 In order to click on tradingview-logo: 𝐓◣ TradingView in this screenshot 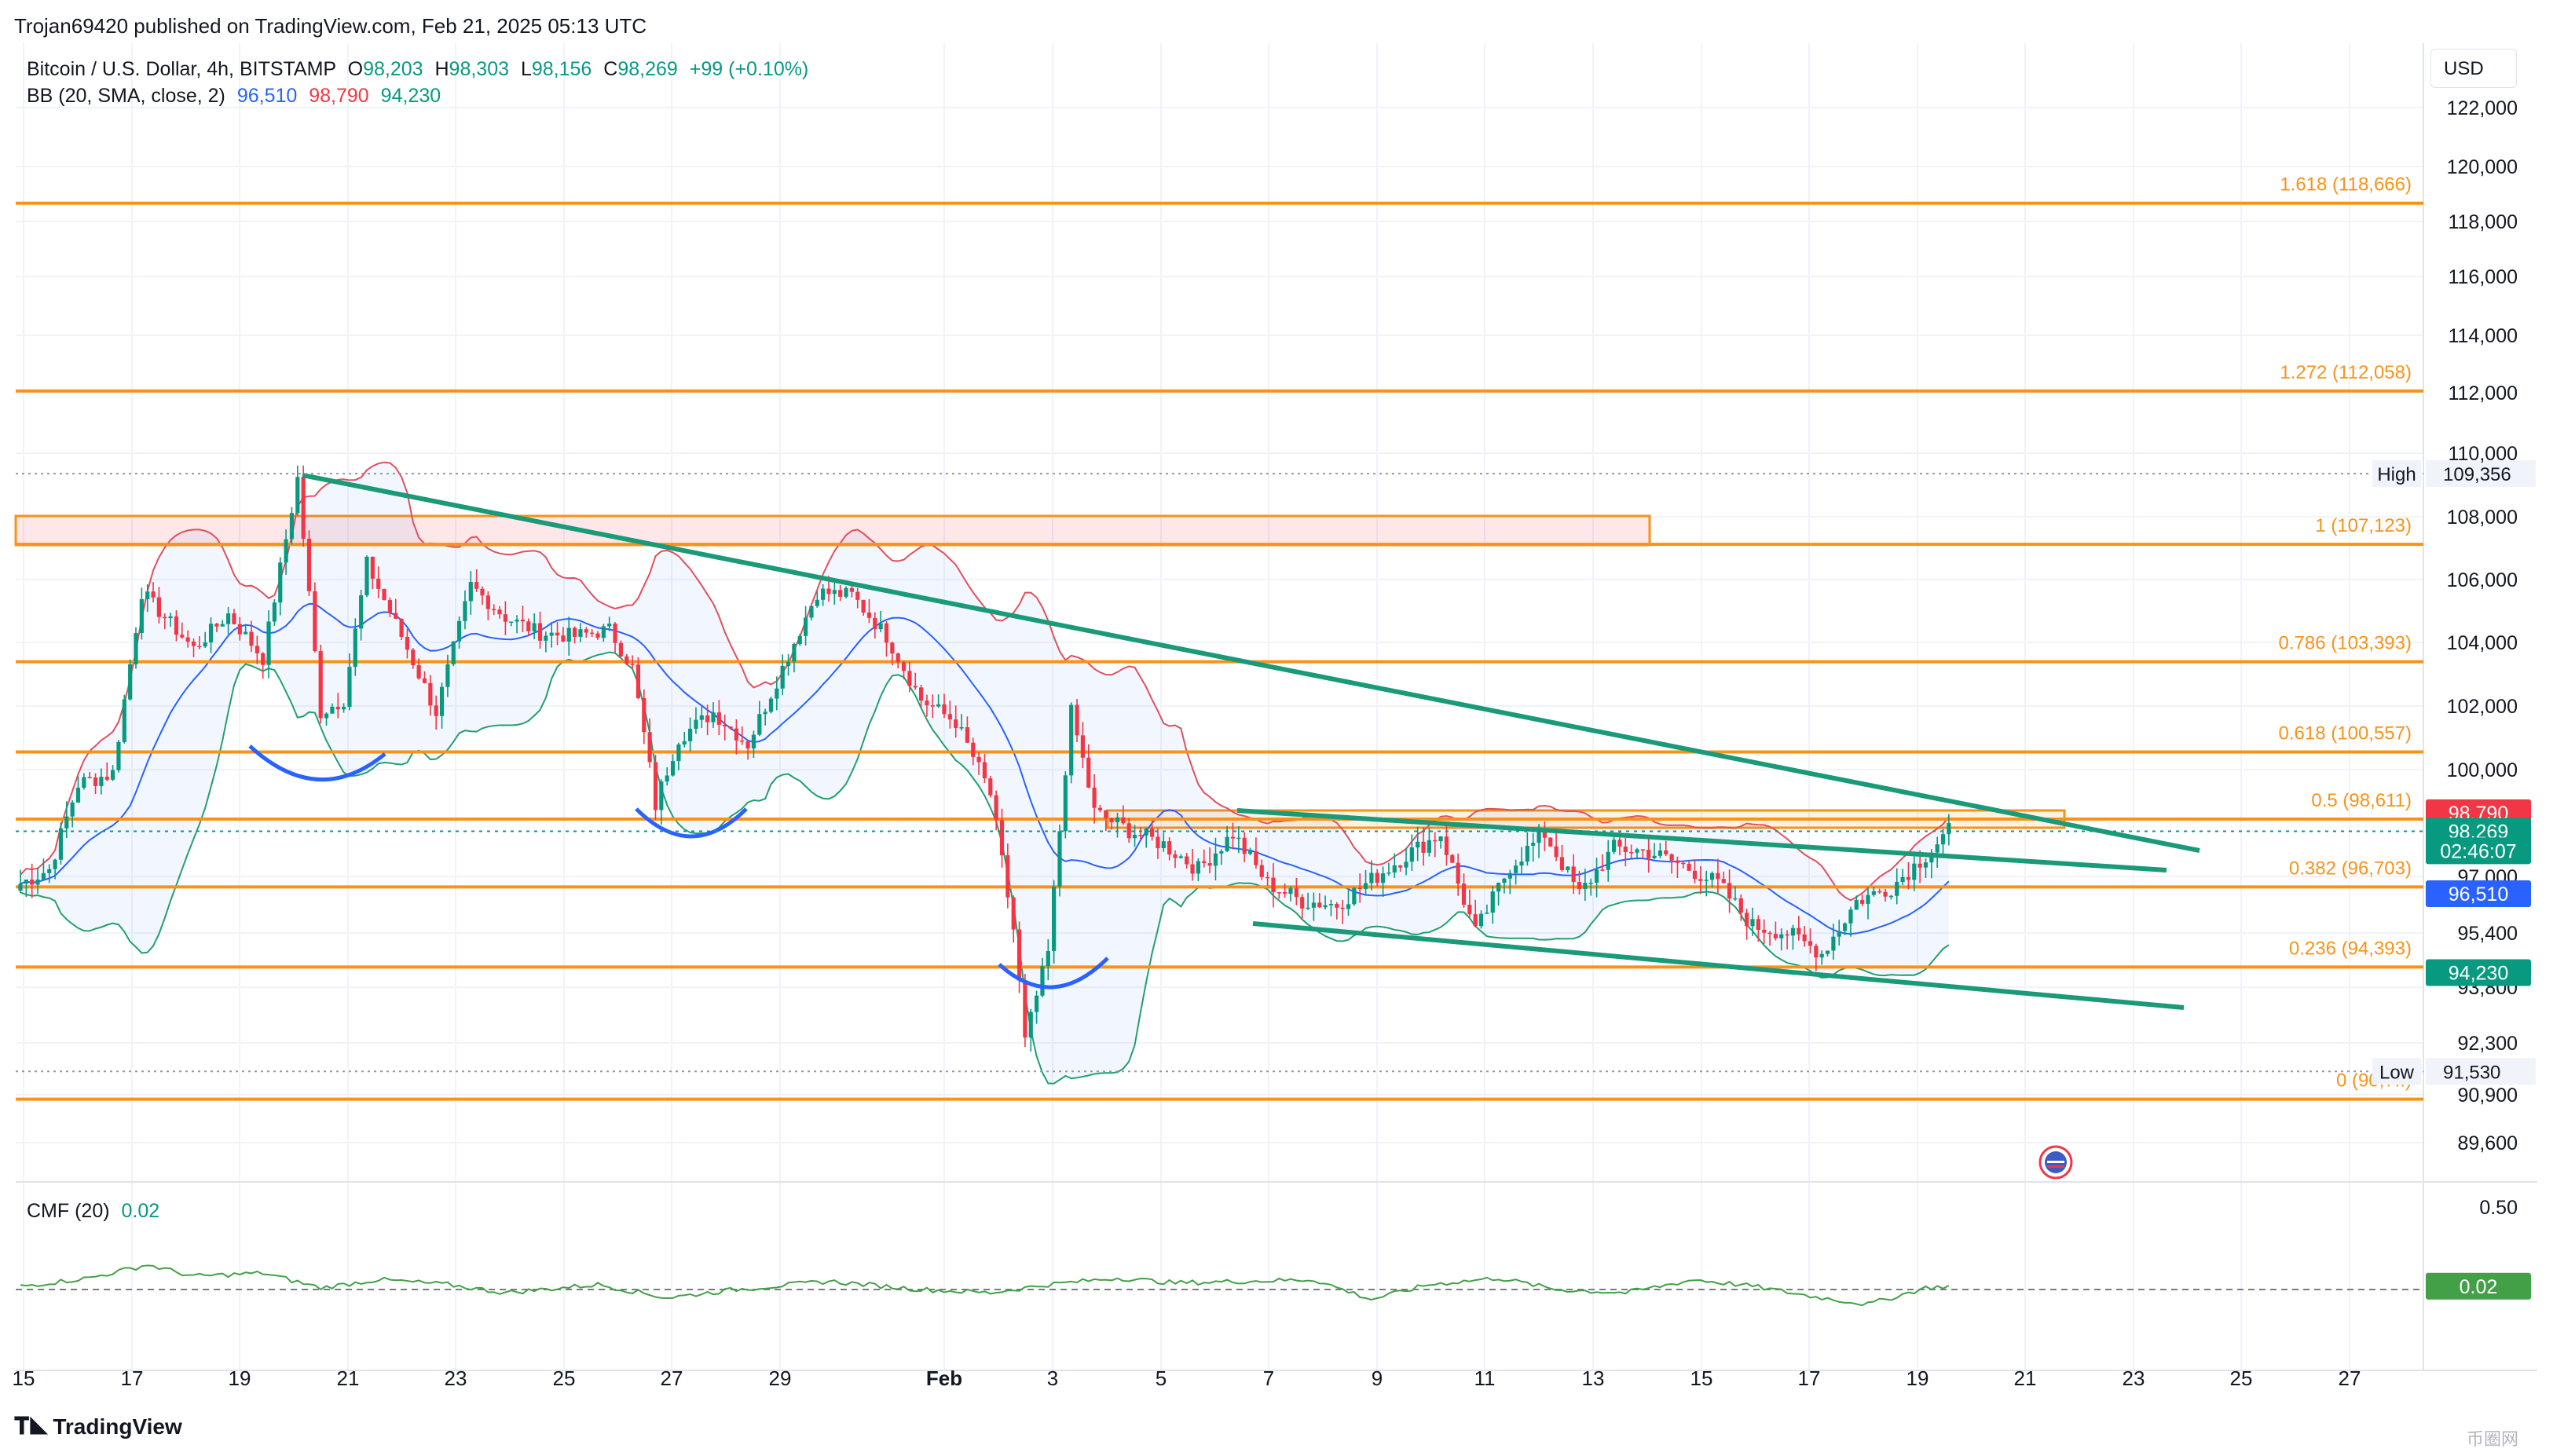, I will do `click(98, 1427)`.